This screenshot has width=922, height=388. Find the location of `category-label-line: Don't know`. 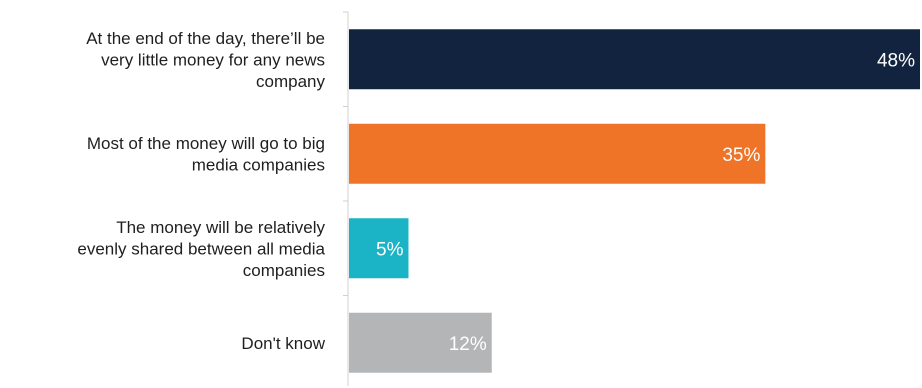

category-label-line: Don't know is located at coordinates (283, 343).